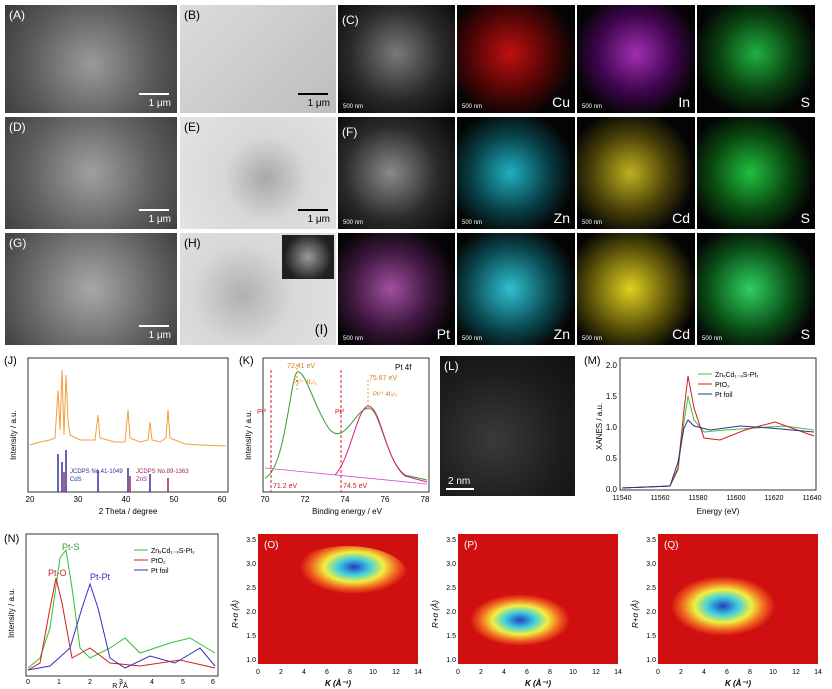  What do you see at coordinates (698, 498) in the screenshot?
I see `svg-text: 11580` at bounding box center [698, 498].